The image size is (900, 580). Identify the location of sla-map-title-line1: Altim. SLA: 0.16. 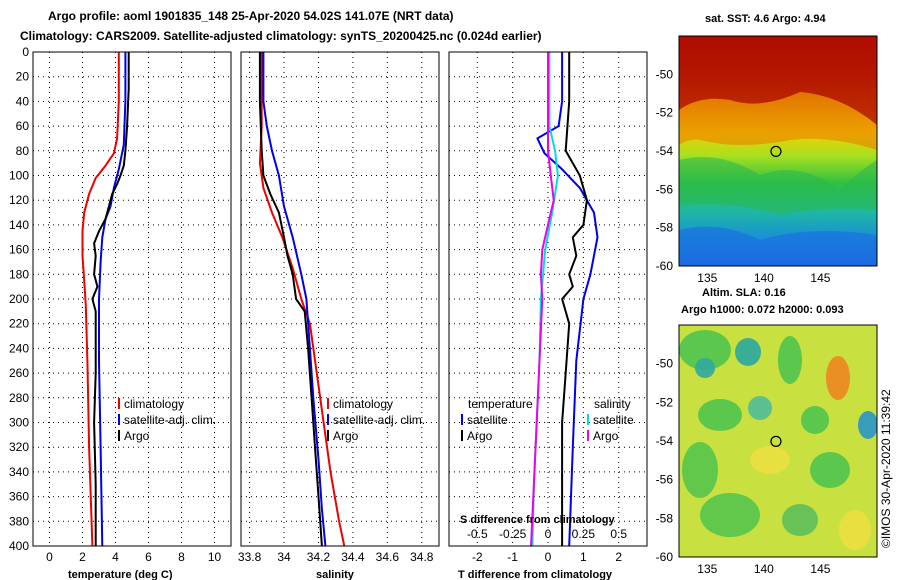
(744, 293).